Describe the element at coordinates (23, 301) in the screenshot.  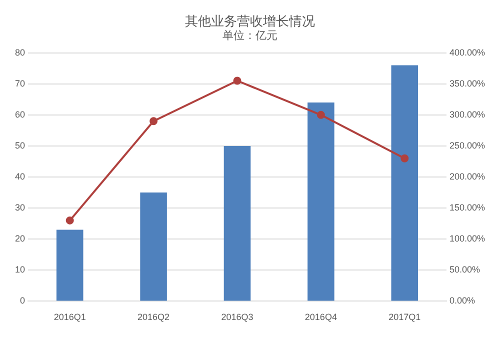
I see `y-tick-label: 0` at that location.